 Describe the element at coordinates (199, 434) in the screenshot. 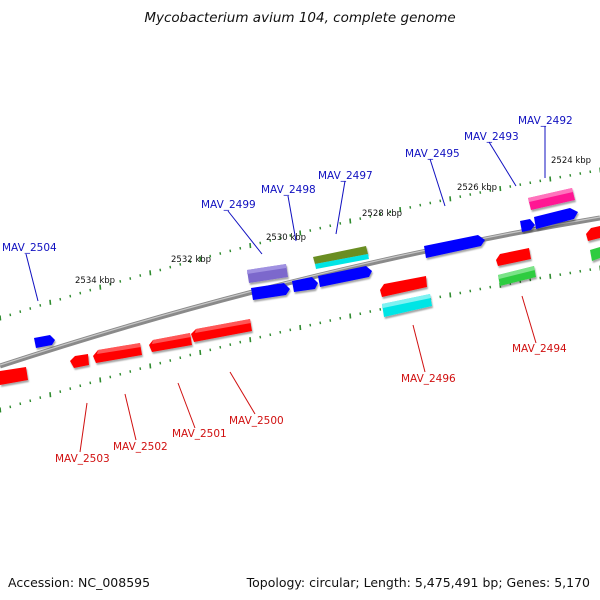

I see `label-MAV_2501: MAV_2501` at that location.